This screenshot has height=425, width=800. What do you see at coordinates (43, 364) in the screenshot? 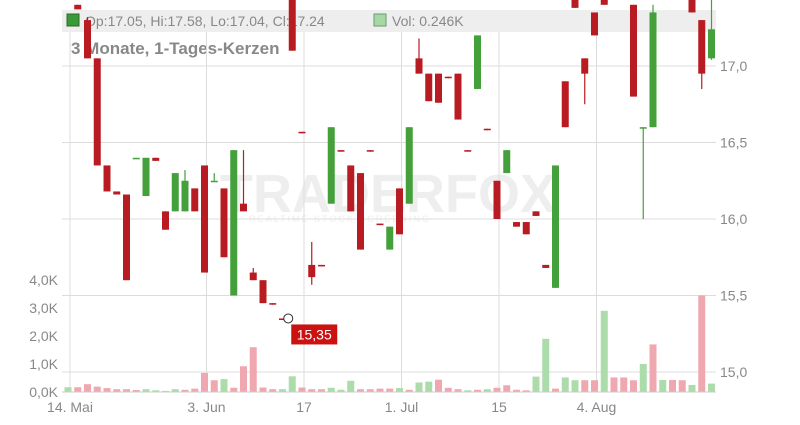
I see `volume-tick-label: 1,0K` at bounding box center [43, 364].